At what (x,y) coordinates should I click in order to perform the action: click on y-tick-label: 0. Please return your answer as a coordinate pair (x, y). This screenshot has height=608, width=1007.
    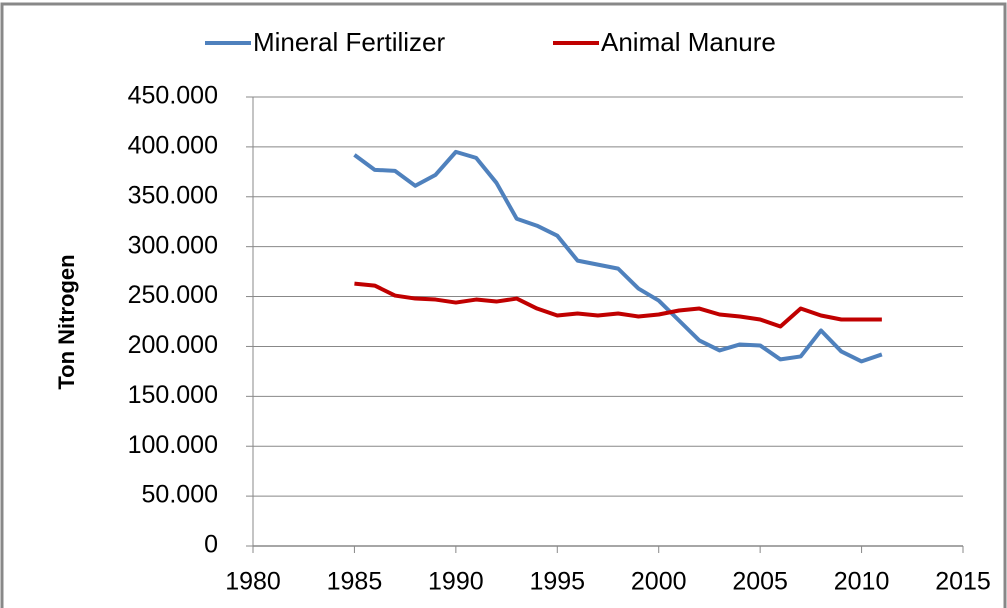
    Looking at the image, I should click on (211, 545).